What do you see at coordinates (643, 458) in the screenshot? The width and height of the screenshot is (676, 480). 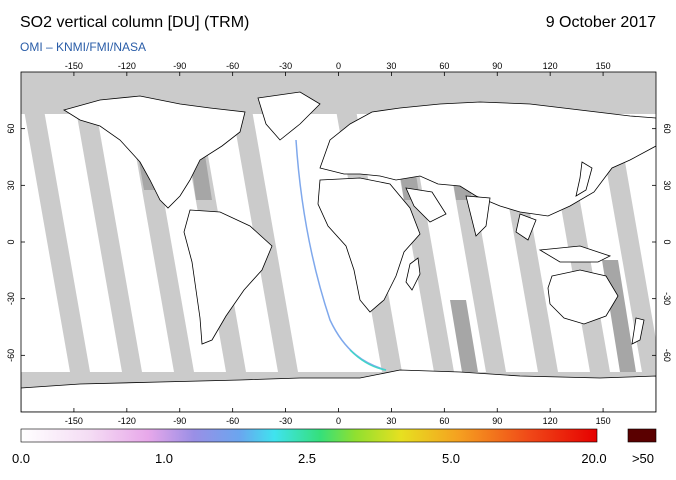 I see `colorbar-overflow-label: >50` at bounding box center [643, 458].